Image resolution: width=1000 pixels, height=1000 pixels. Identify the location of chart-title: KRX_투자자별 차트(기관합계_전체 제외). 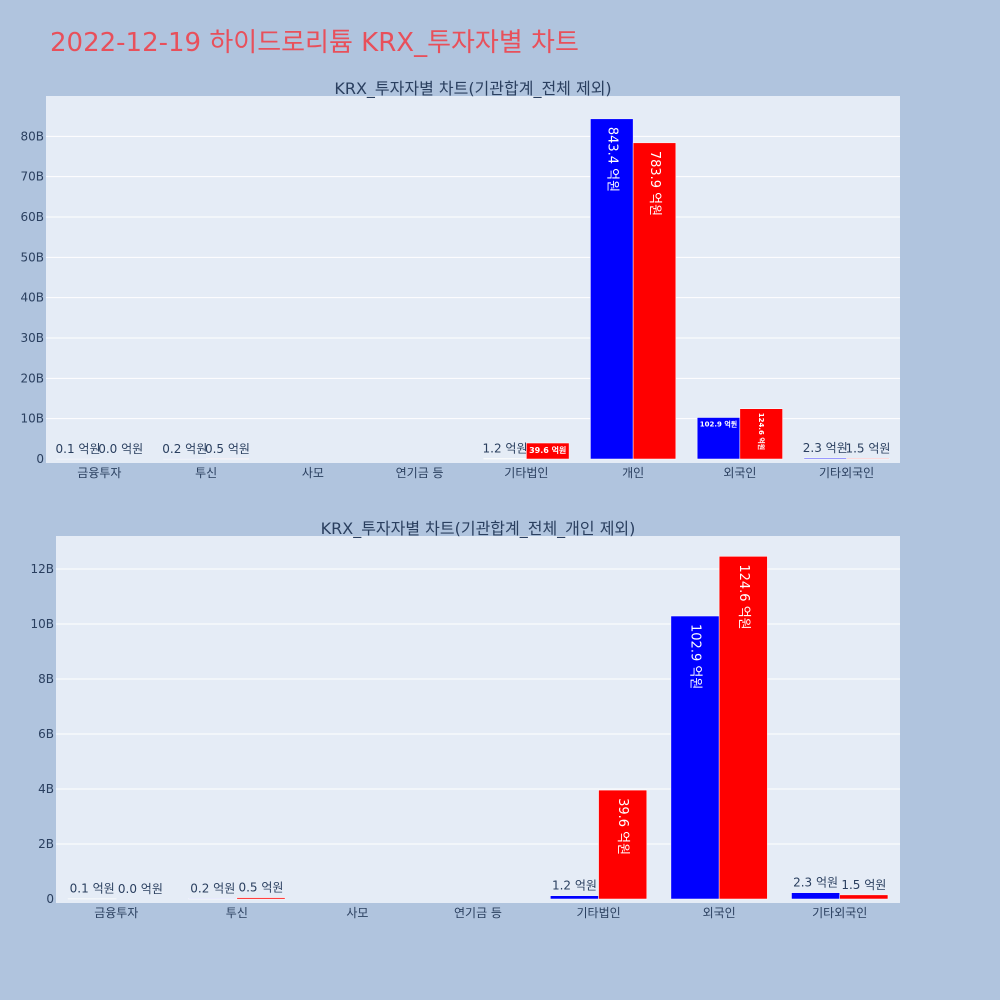
(472, 89).